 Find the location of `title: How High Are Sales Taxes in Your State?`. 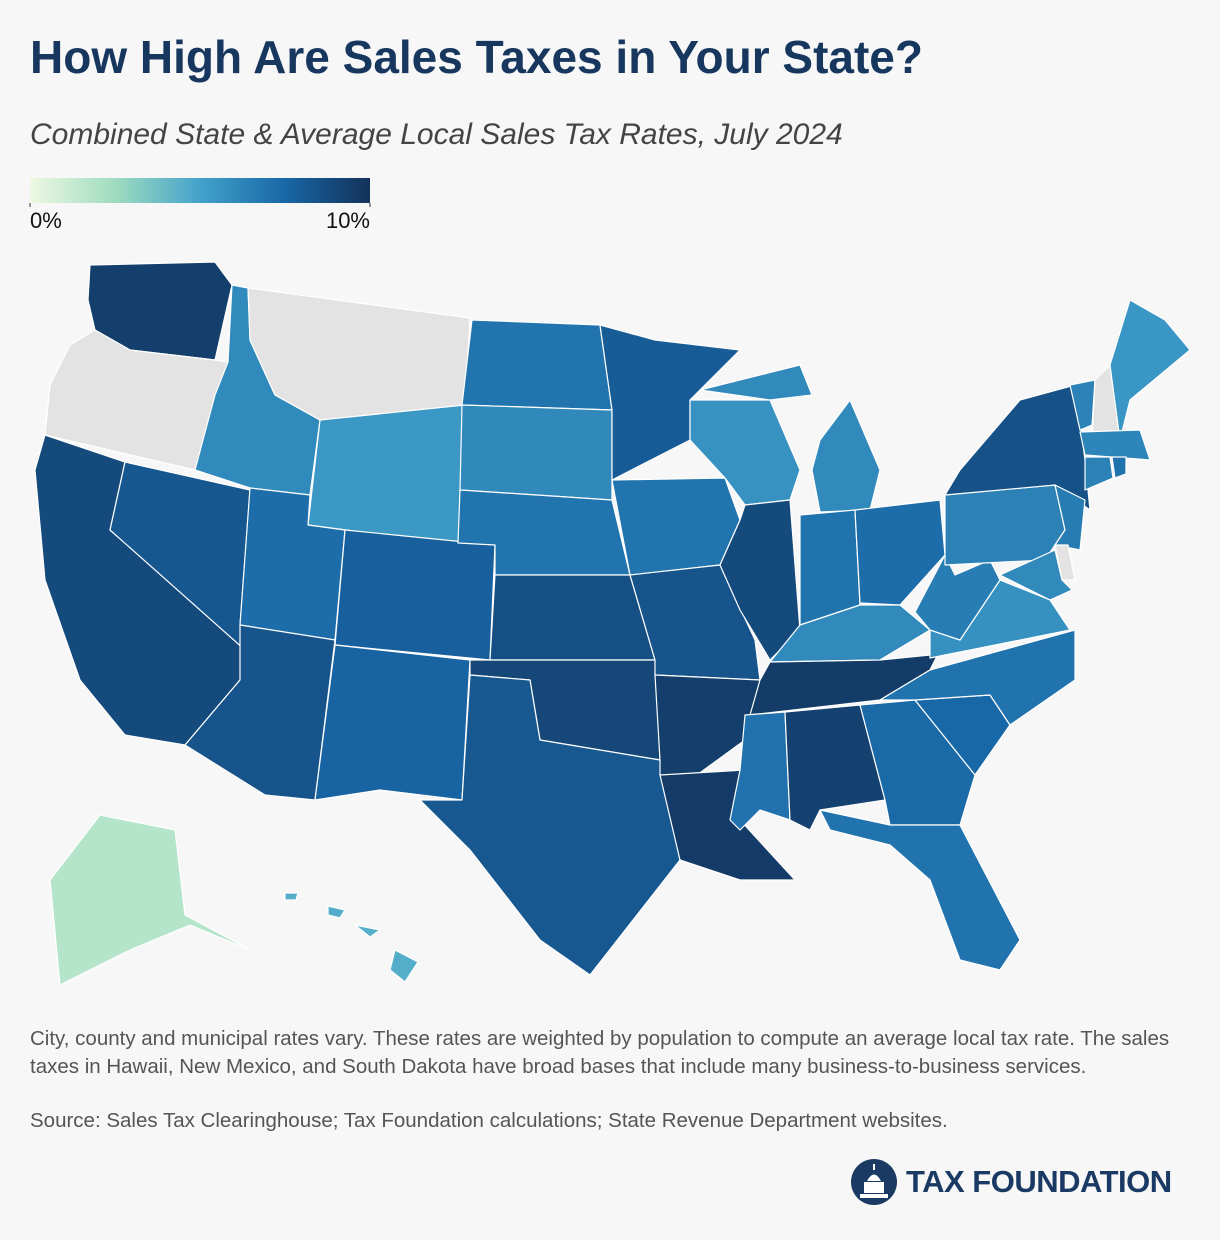

title: How High Are Sales Taxes in Your State? is located at coordinates (476, 57).